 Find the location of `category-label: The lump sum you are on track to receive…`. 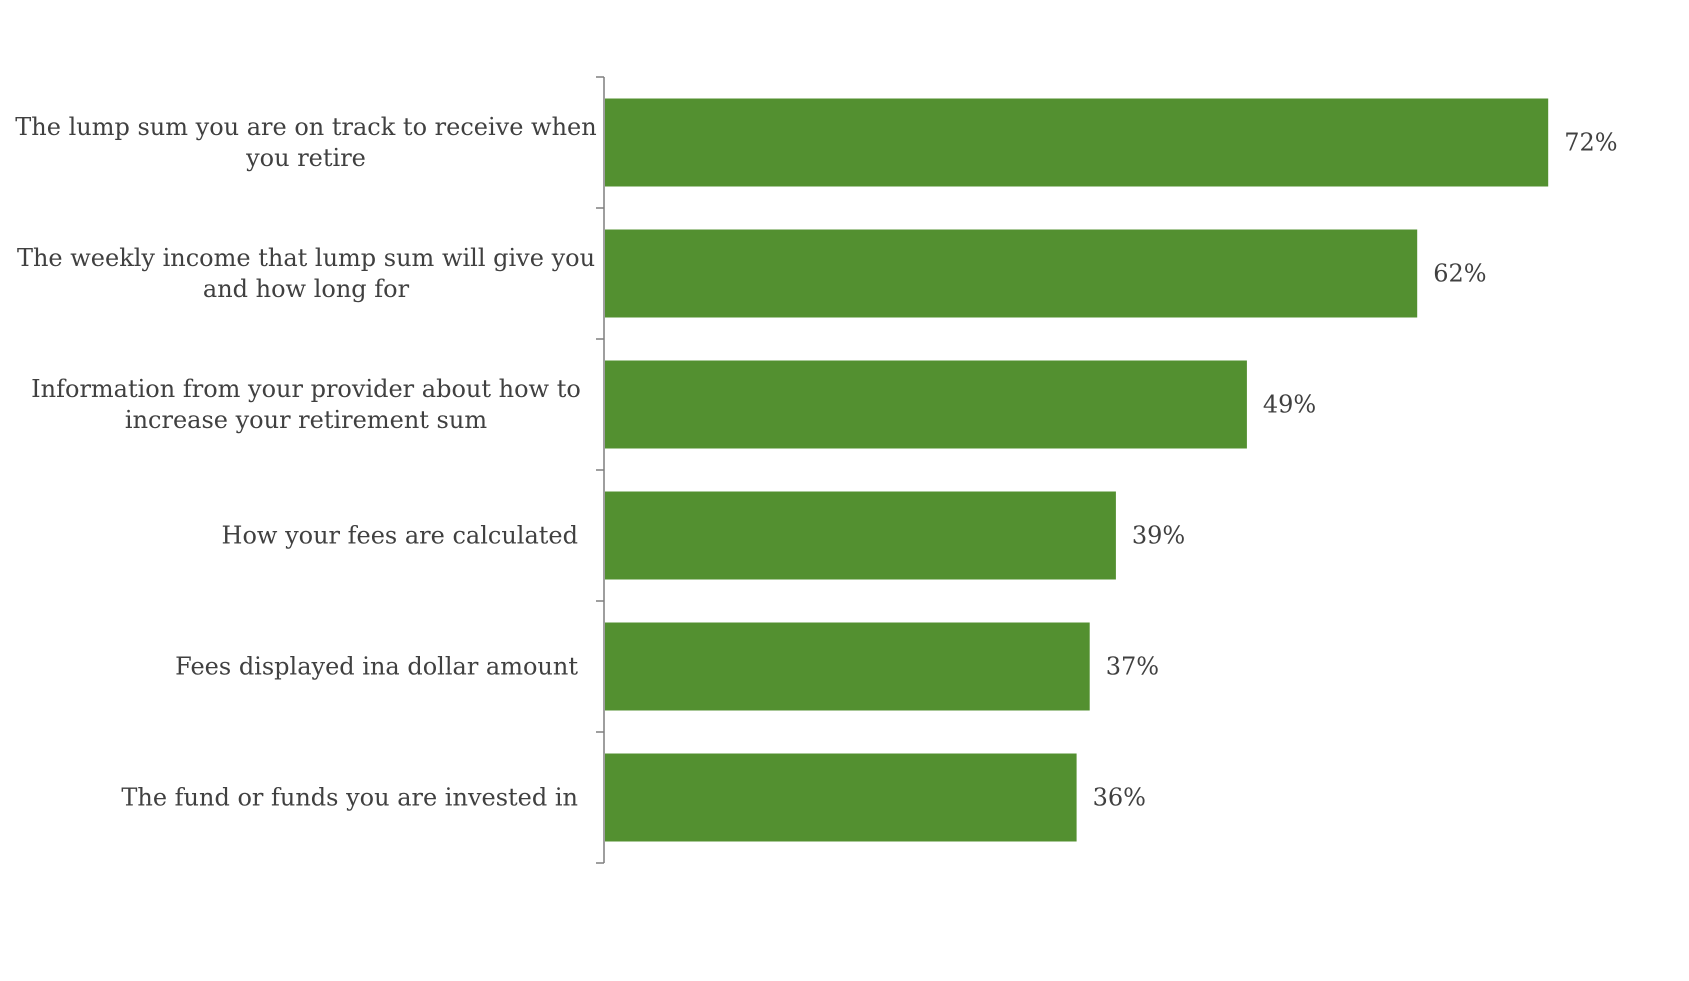

category-label: The lump sum you are on track to receive… is located at coordinates (305, 142).